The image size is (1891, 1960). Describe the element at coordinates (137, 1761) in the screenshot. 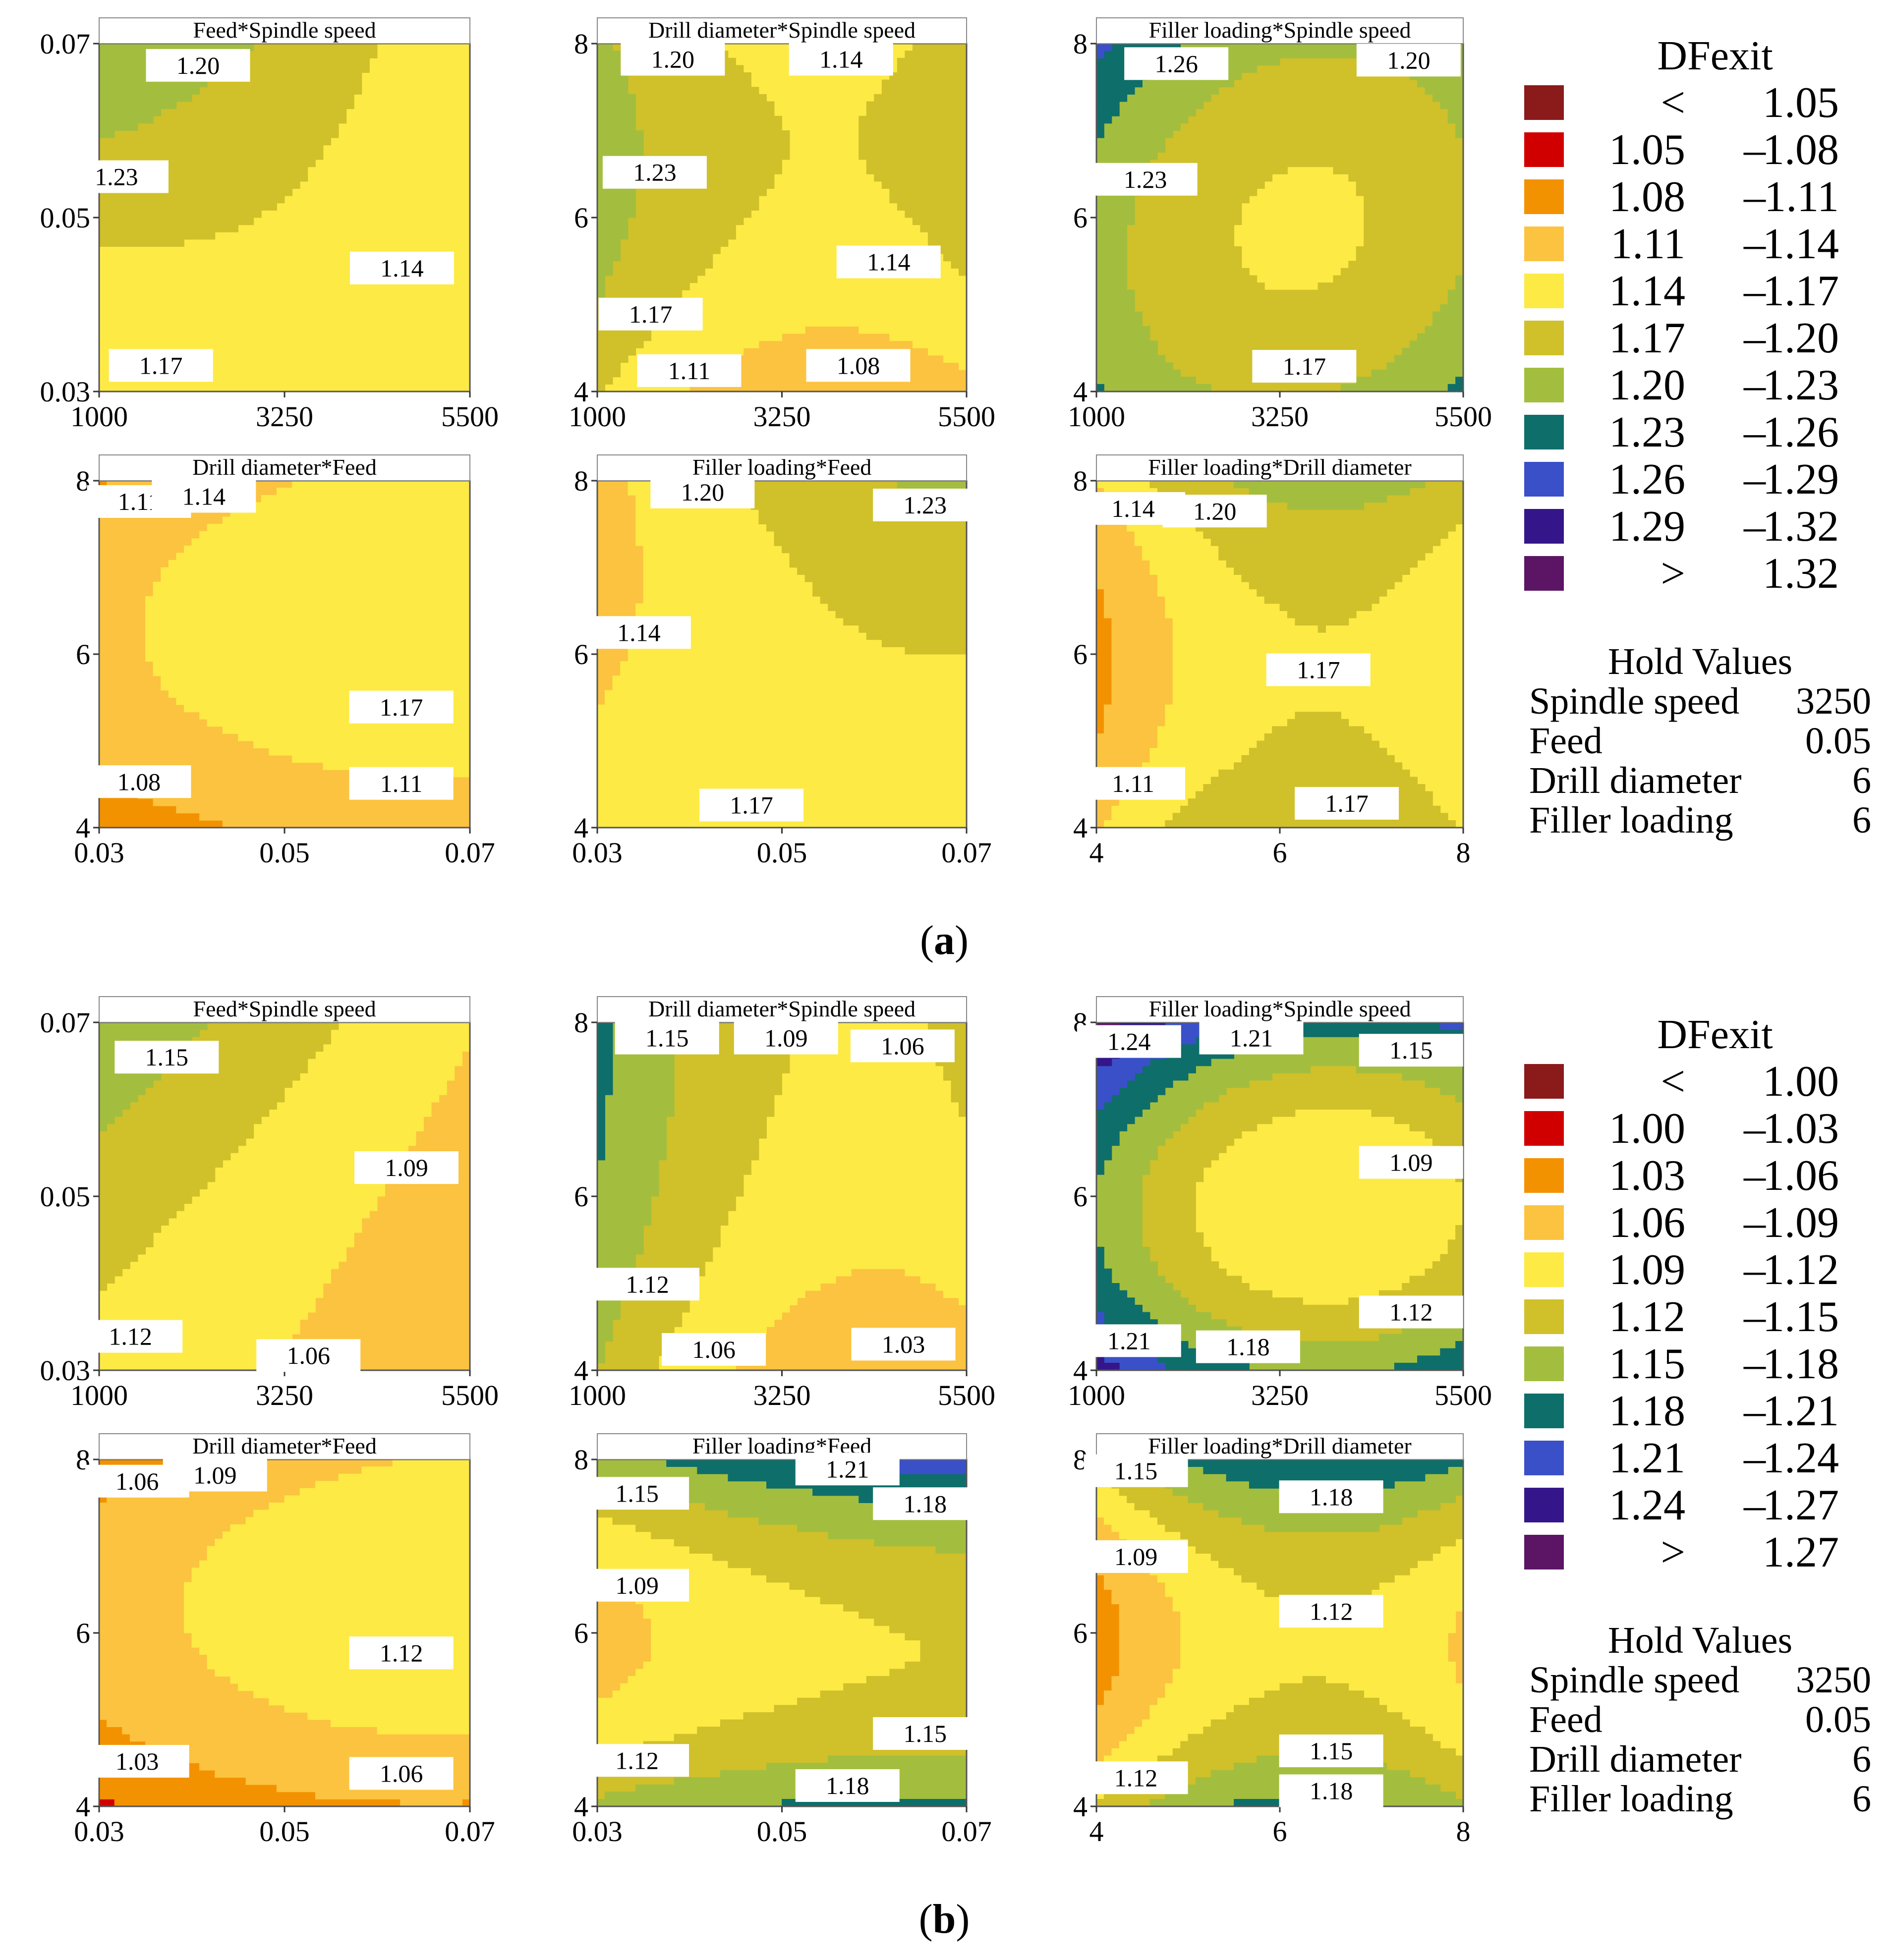

I see `contour-label: 1.03` at that location.